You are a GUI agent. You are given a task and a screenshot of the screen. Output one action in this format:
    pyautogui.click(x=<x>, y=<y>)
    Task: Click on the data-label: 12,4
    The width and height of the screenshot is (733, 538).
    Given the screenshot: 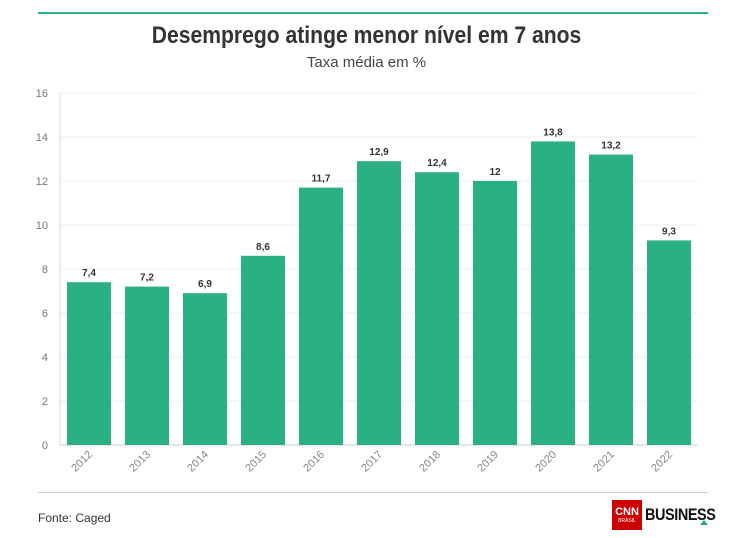 What is the action you would take?
    pyautogui.click(x=437, y=163)
    